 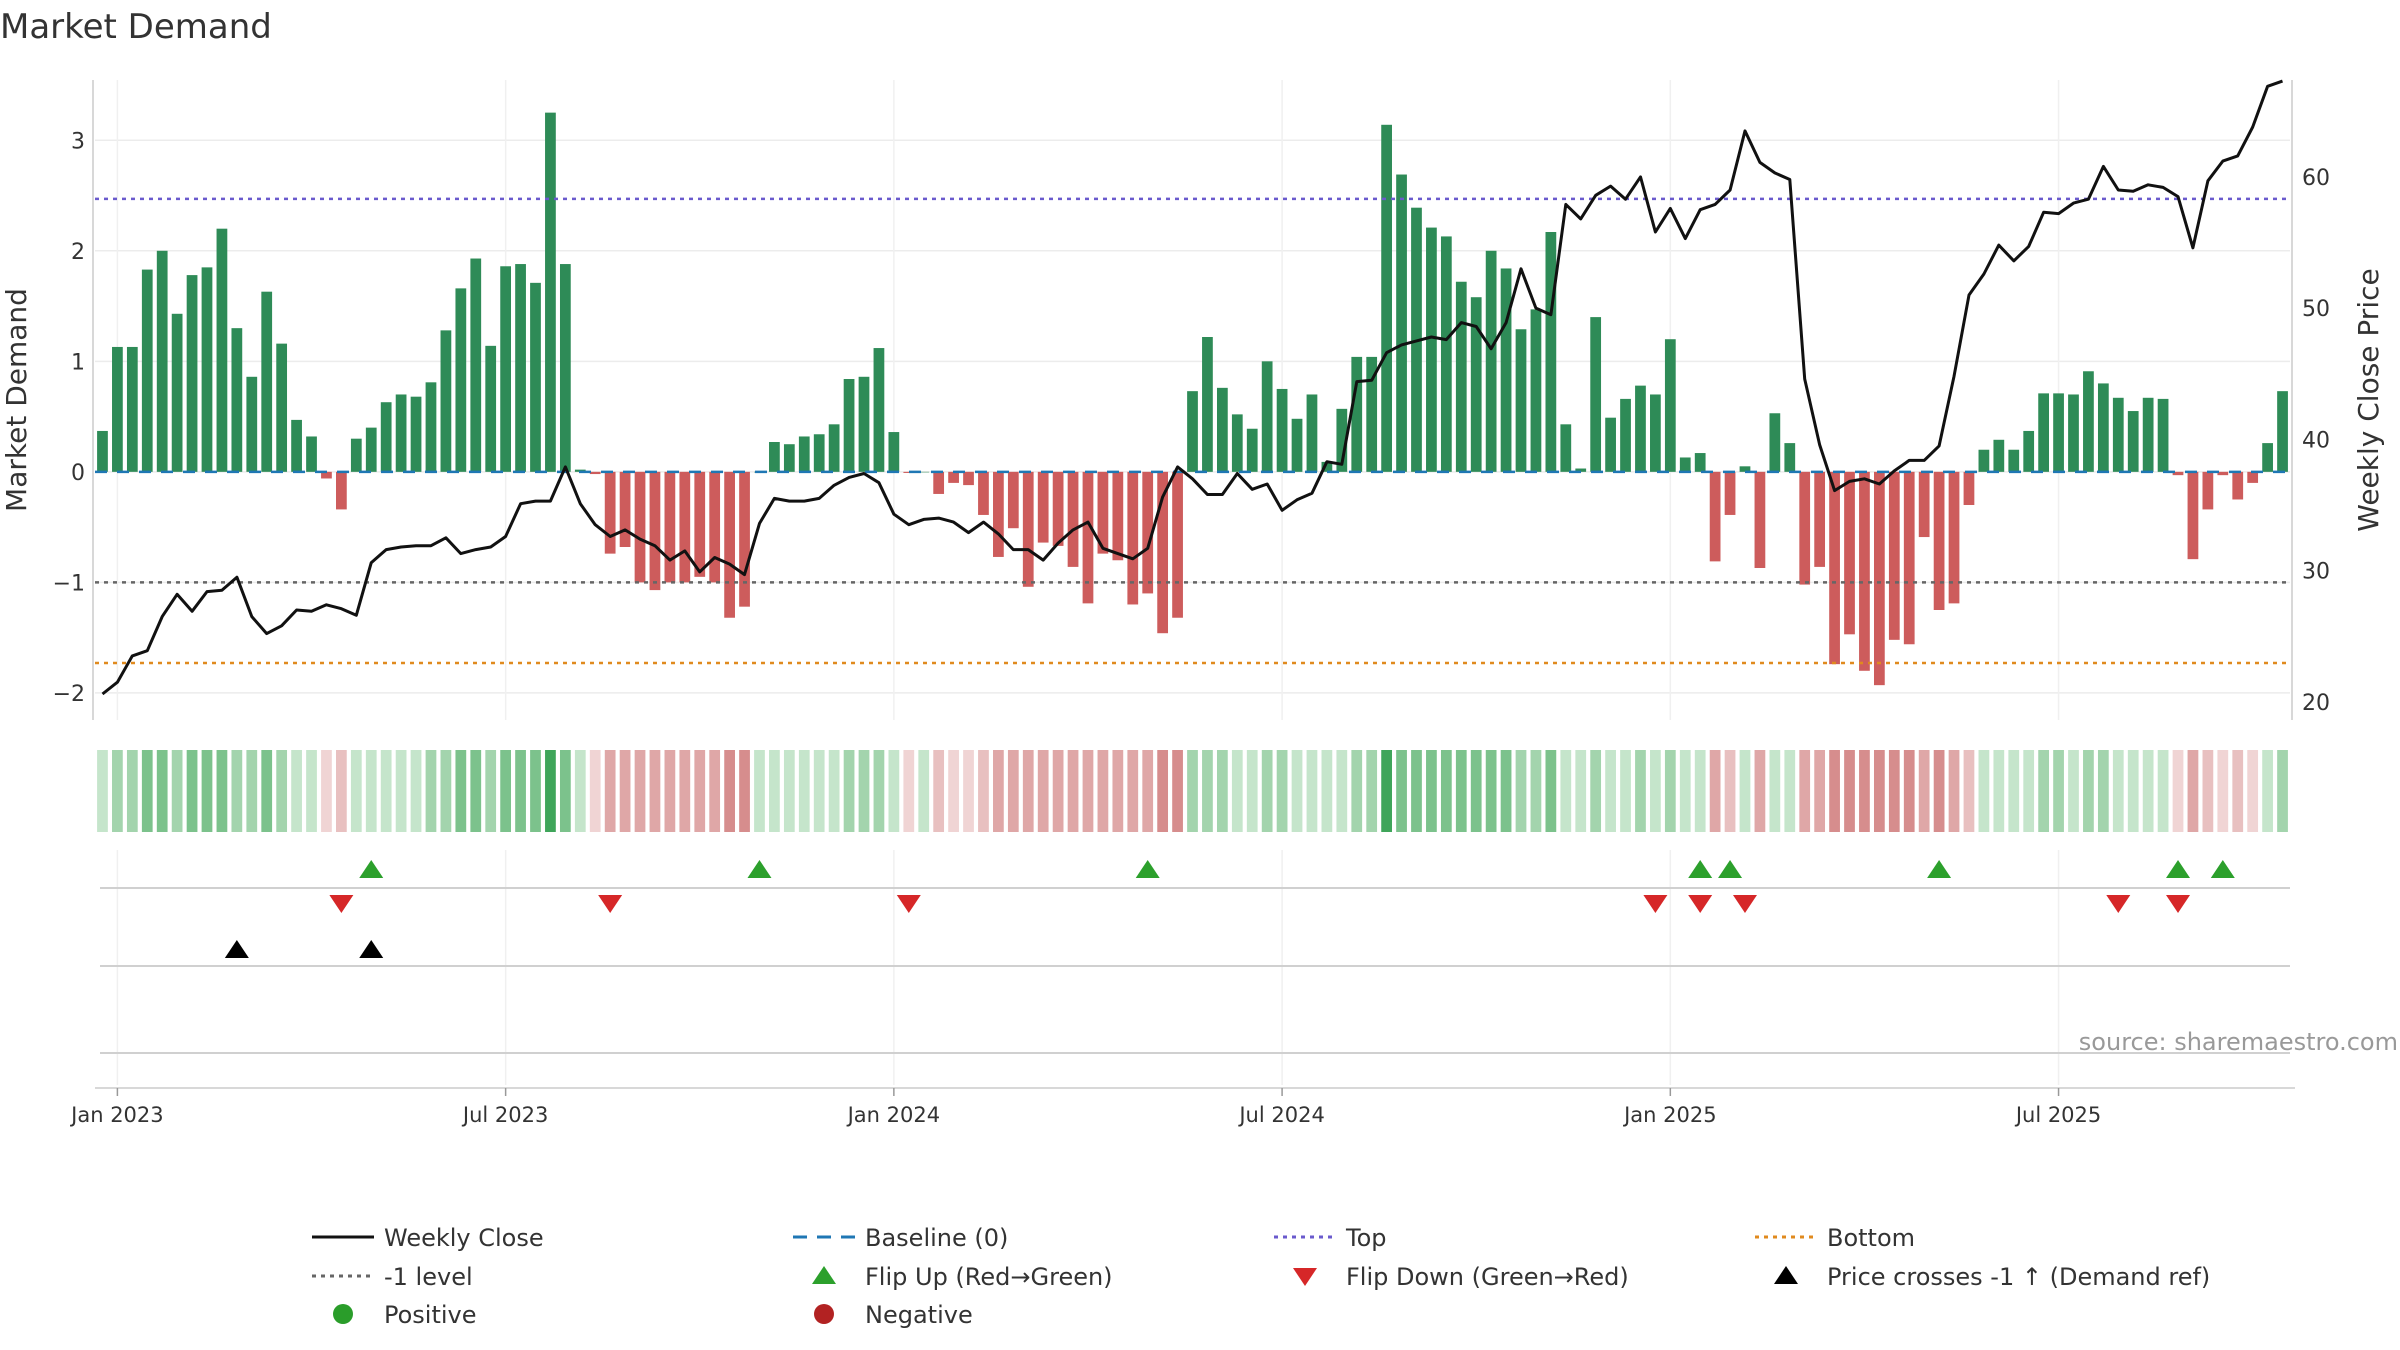 What do you see at coordinates (1669, 1115) in the screenshot?
I see `x-tick-label: Jan 2025` at bounding box center [1669, 1115].